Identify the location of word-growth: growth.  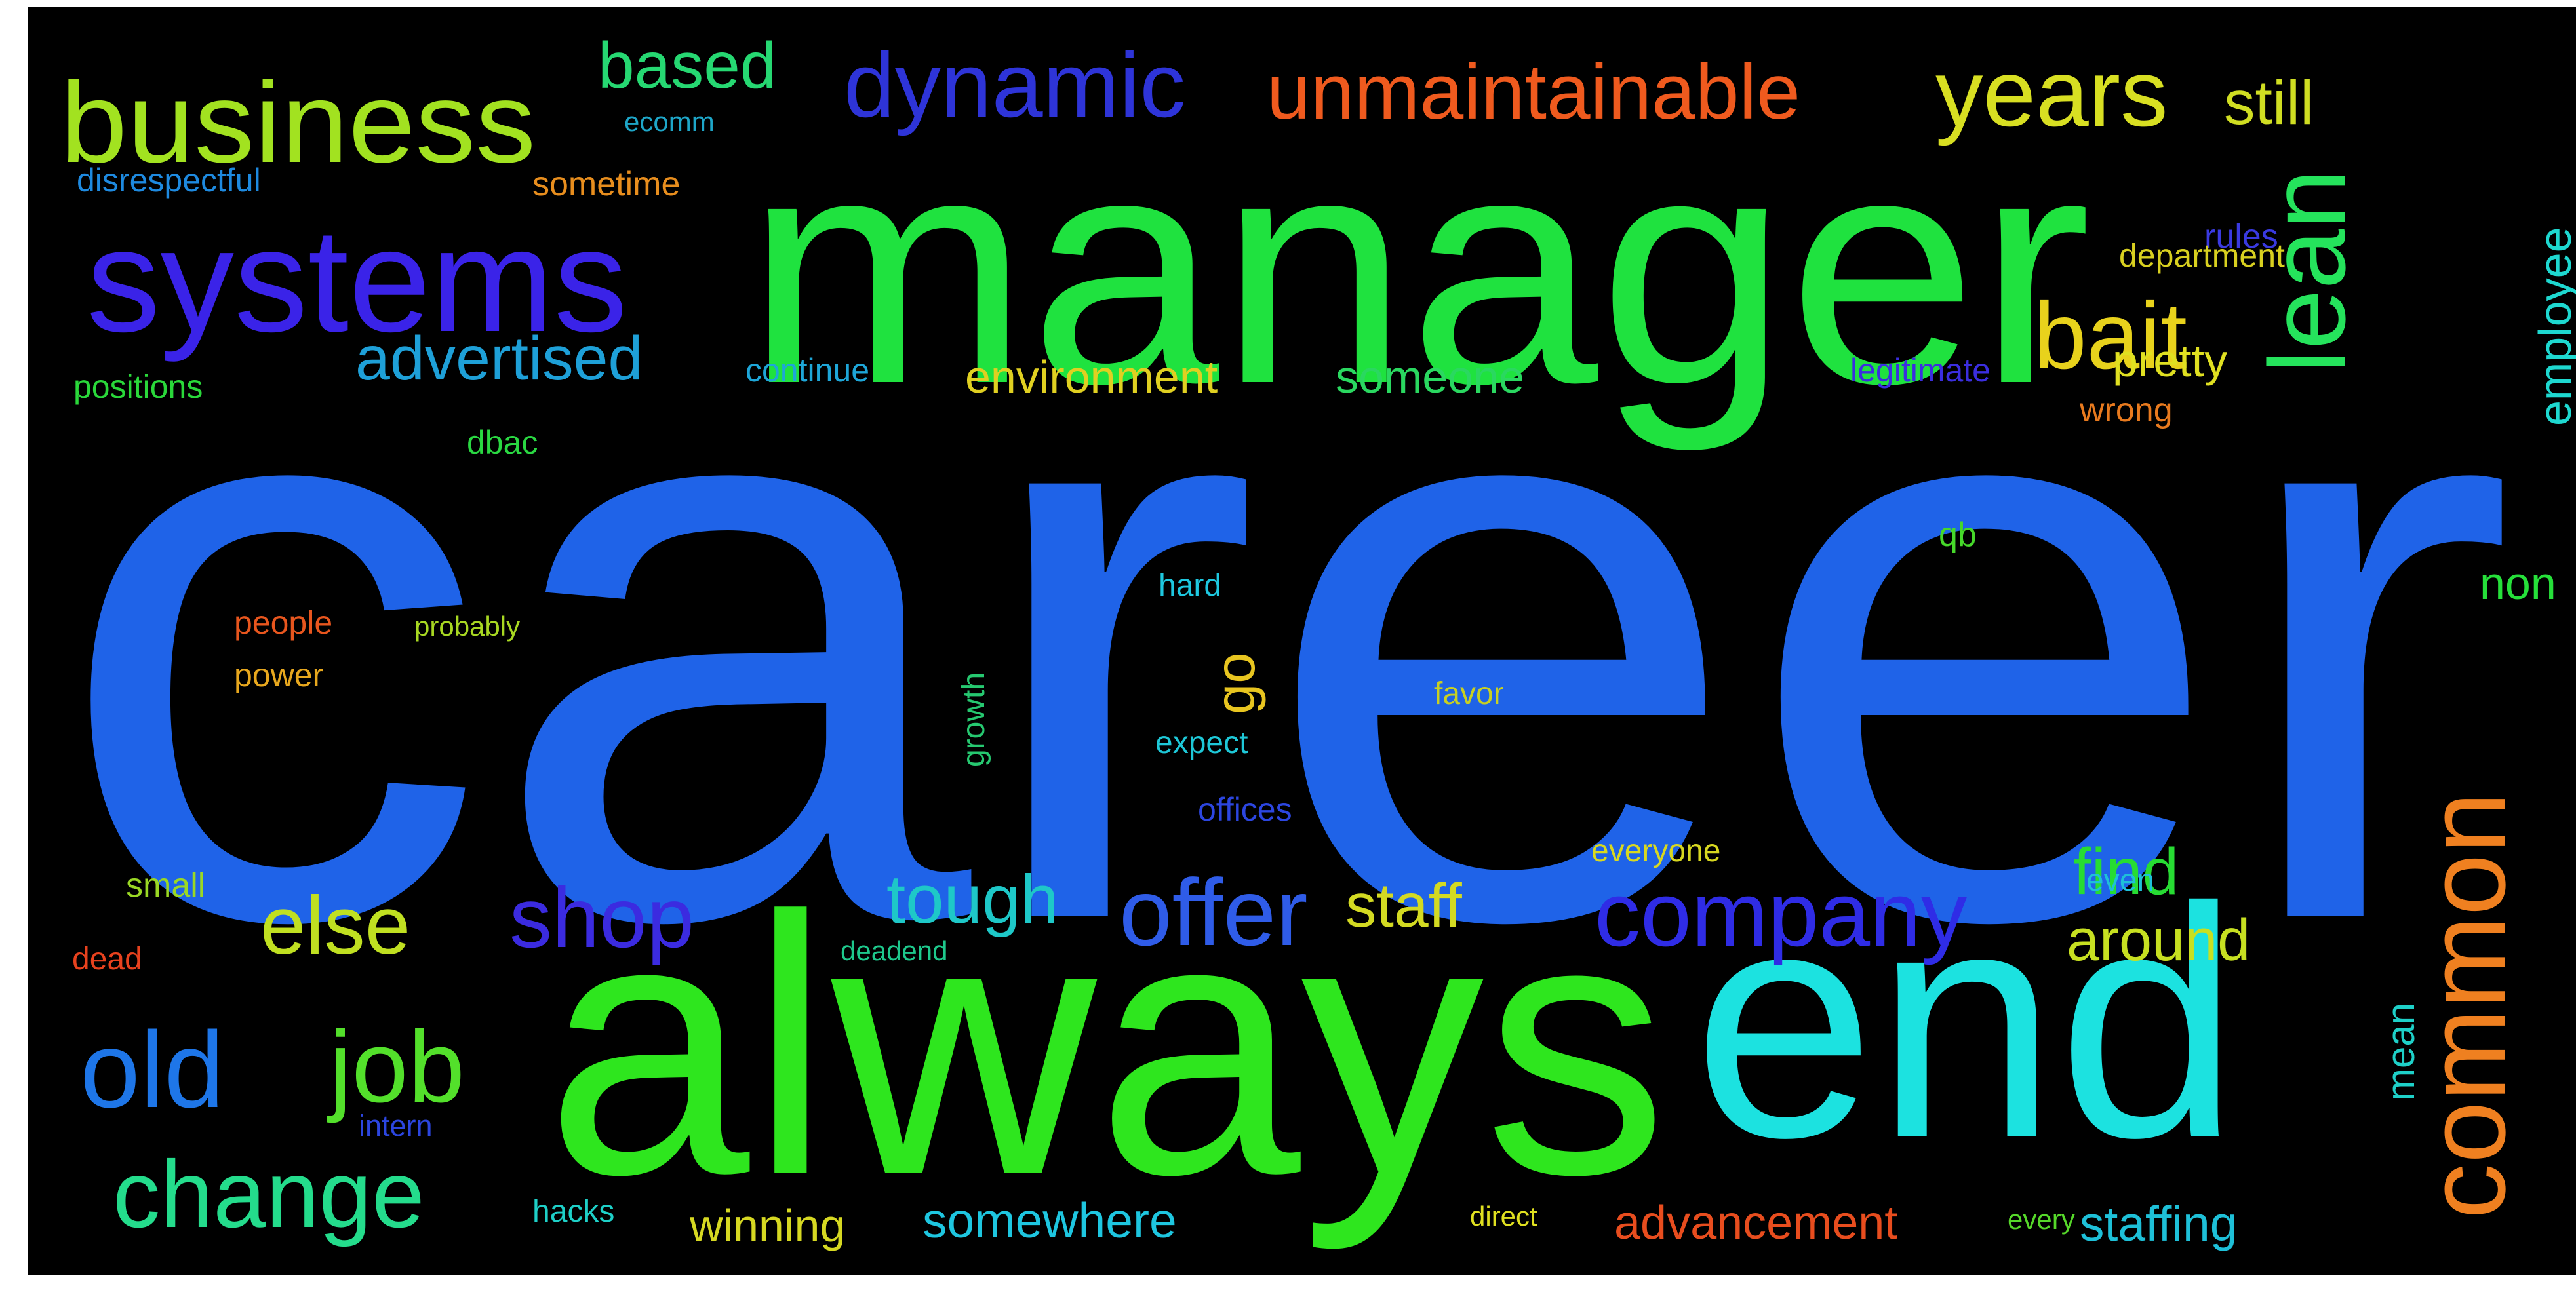
(974, 719).